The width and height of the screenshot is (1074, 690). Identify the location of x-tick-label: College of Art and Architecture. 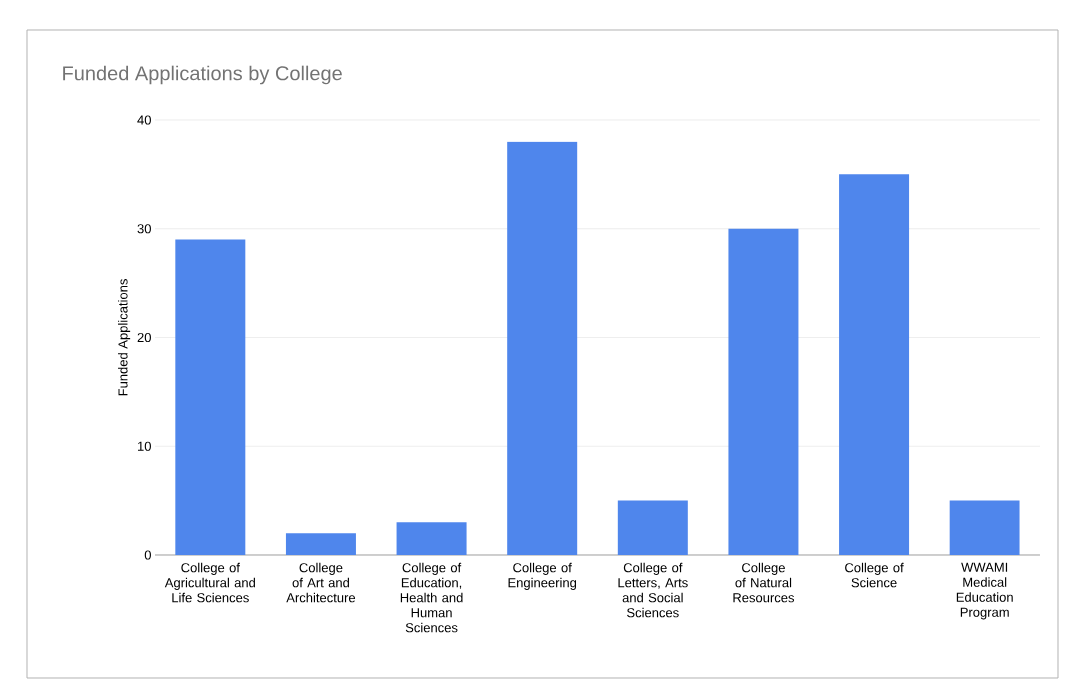
(321, 582).